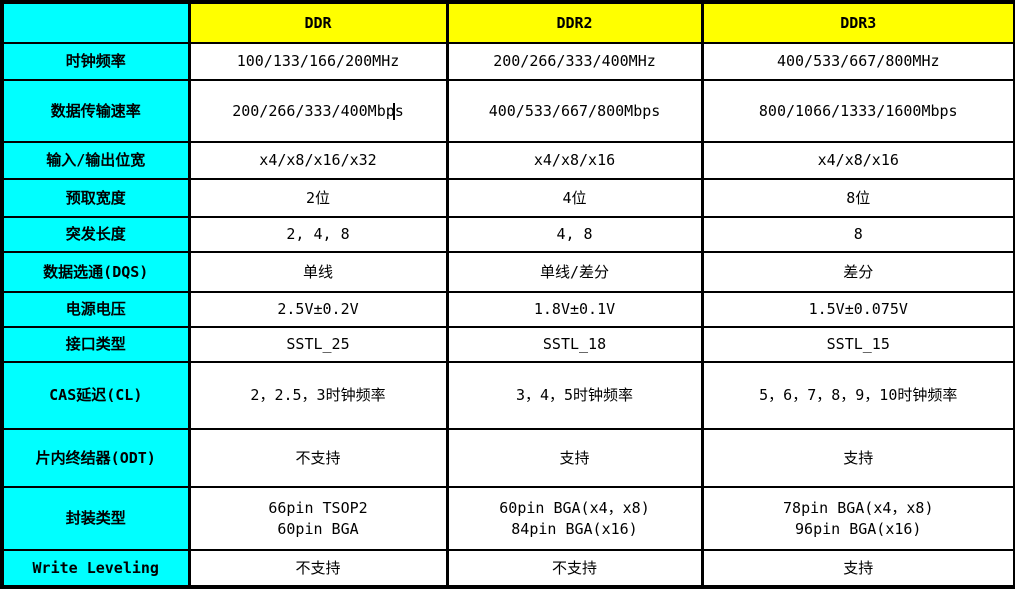  What do you see at coordinates (393, 111) in the screenshot?
I see `text-cursor-caret` at bounding box center [393, 111].